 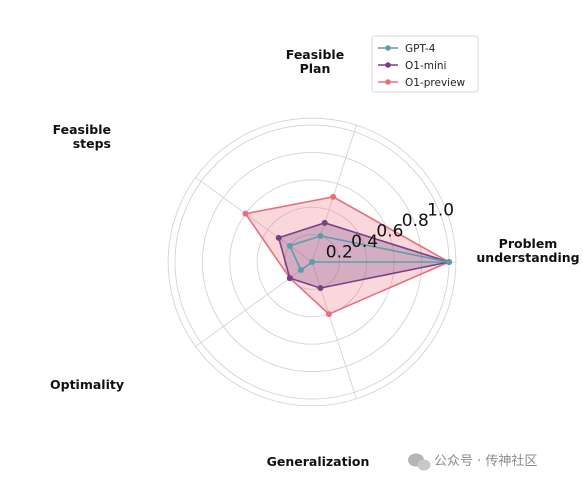 What do you see at coordinates (420, 49) in the screenshot?
I see `legend-label: GPT-4` at bounding box center [420, 49].